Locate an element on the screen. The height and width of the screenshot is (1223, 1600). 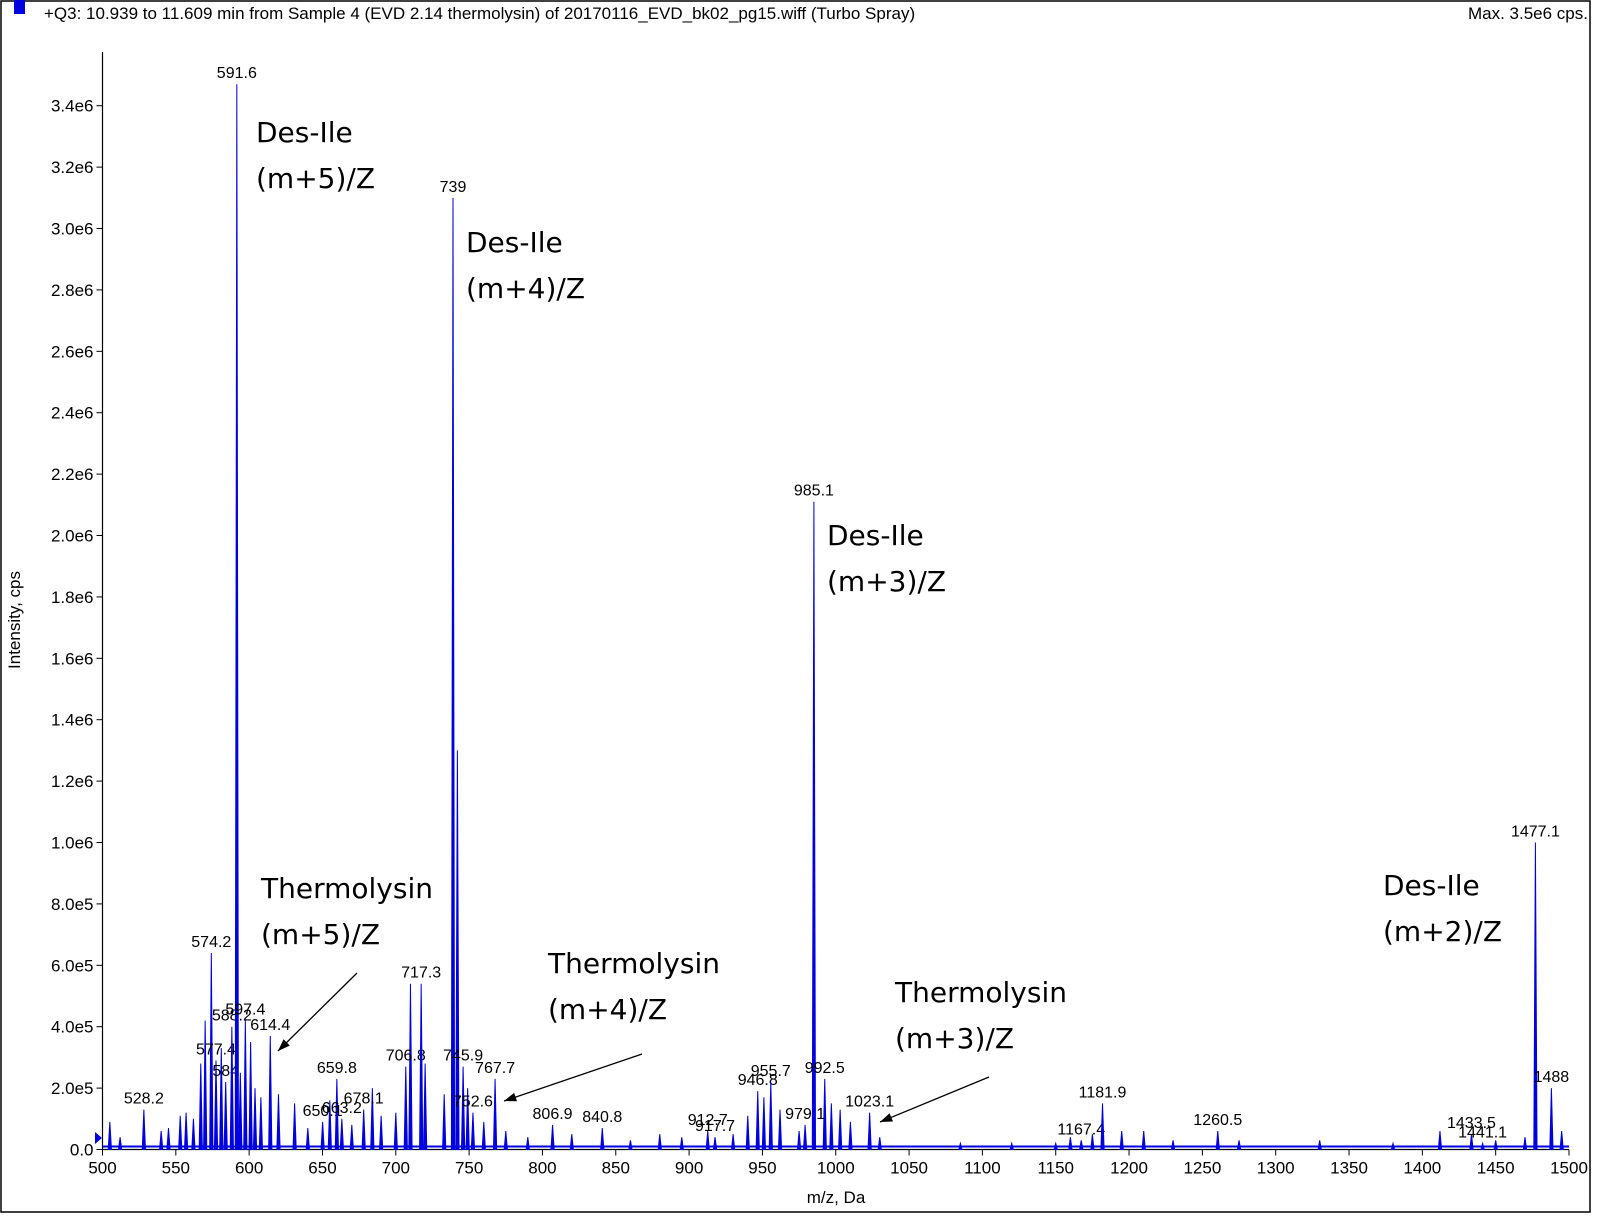
peak-label: 574.2 is located at coordinates (211, 942).